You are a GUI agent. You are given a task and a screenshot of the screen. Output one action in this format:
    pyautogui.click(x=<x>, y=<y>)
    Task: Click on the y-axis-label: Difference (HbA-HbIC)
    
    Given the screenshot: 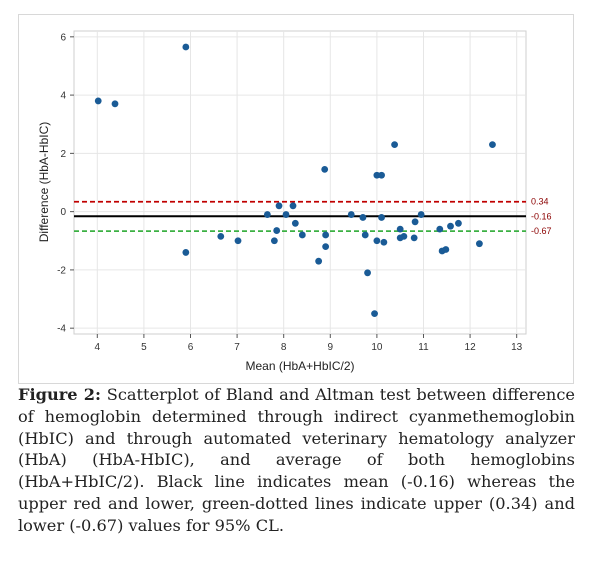 What is the action you would take?
    pyautogui.click(x=44, y=182)
    